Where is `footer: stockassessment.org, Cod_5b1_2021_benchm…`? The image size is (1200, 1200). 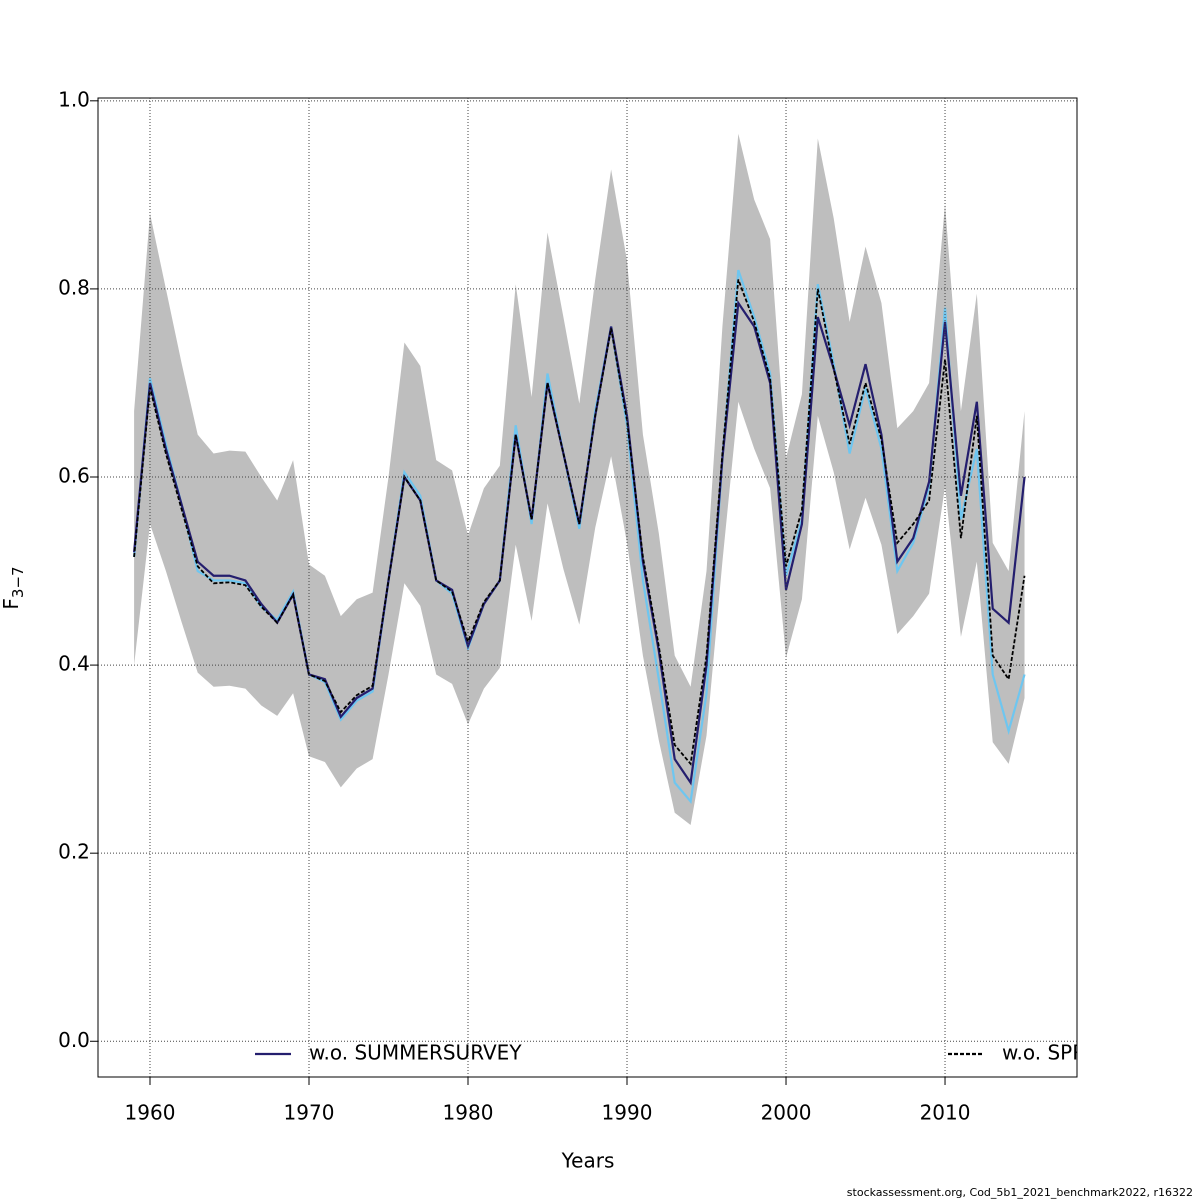
footer: stockassessment.org, Cod_5b1_2021_benchm… is located at coordinates (1020, 1192).